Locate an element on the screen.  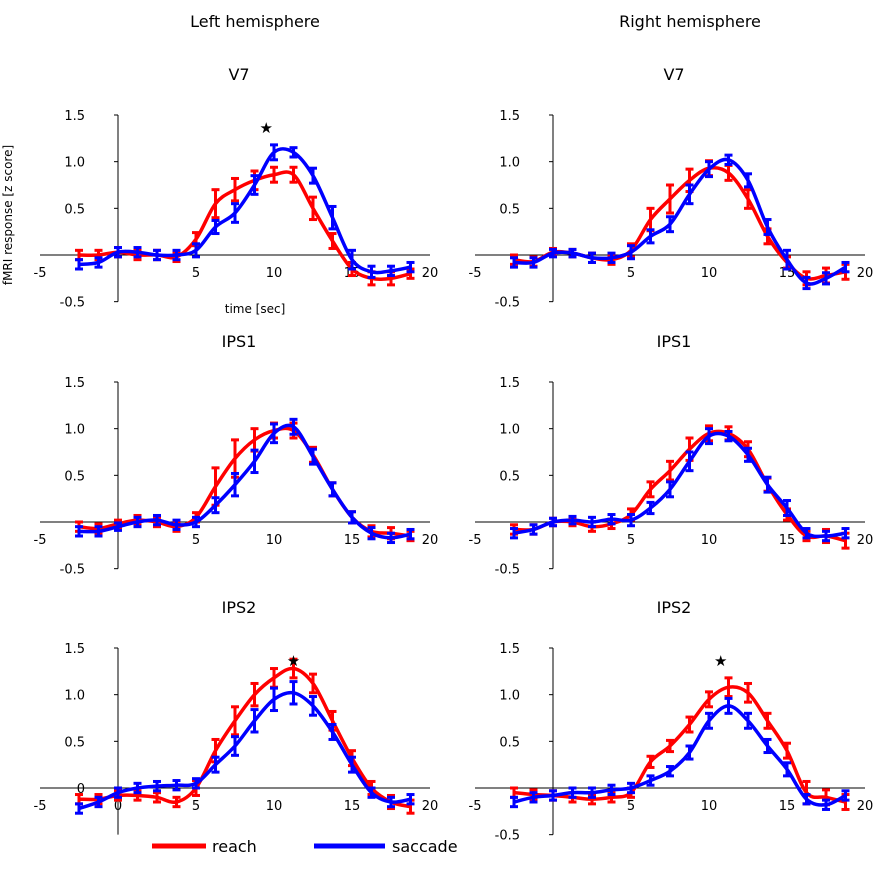
y-axis-label: fMRI response [z score] is located at coordinates (8, 215).